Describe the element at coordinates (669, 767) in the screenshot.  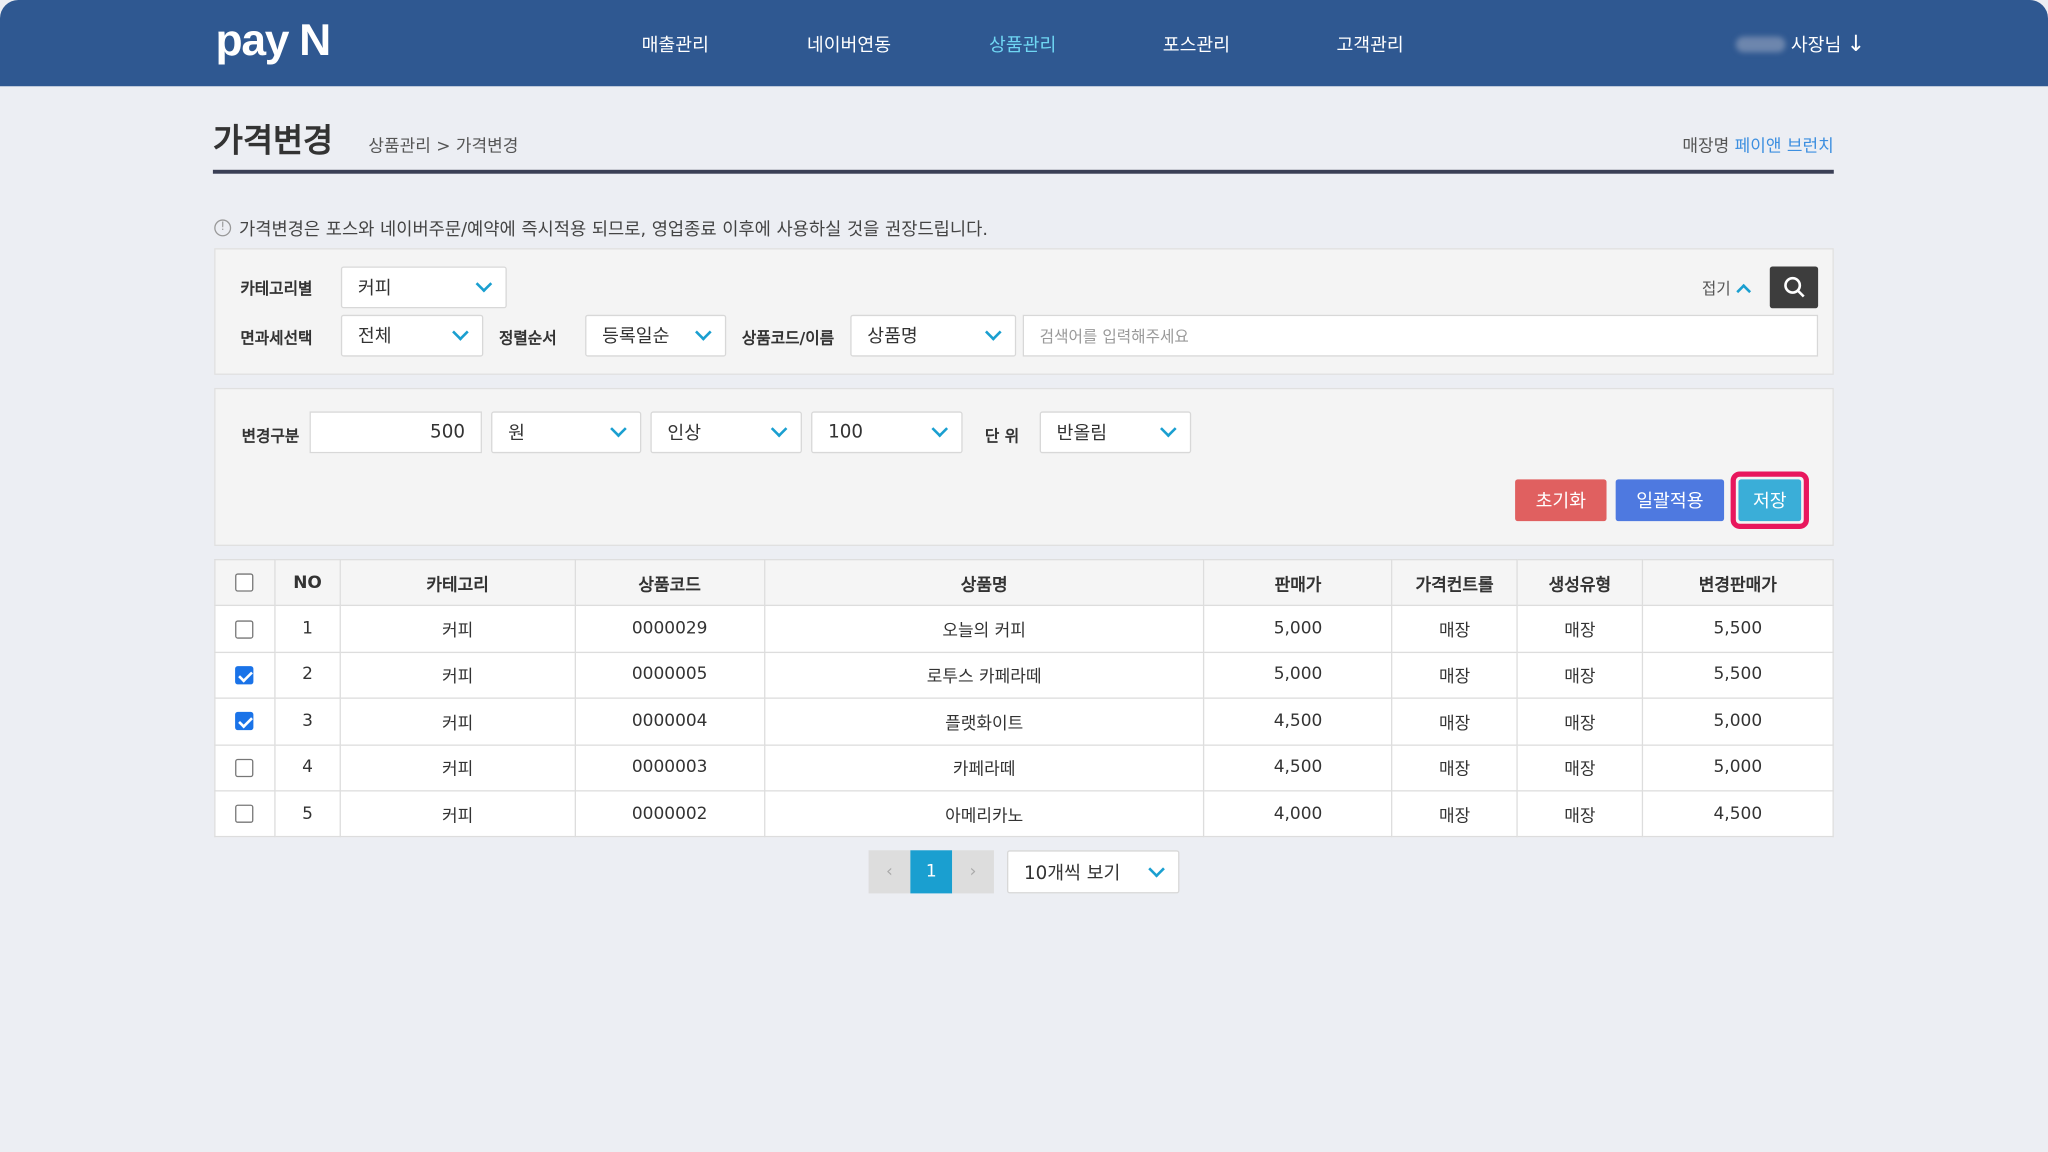
I see `row-code: 0000003` at that location.